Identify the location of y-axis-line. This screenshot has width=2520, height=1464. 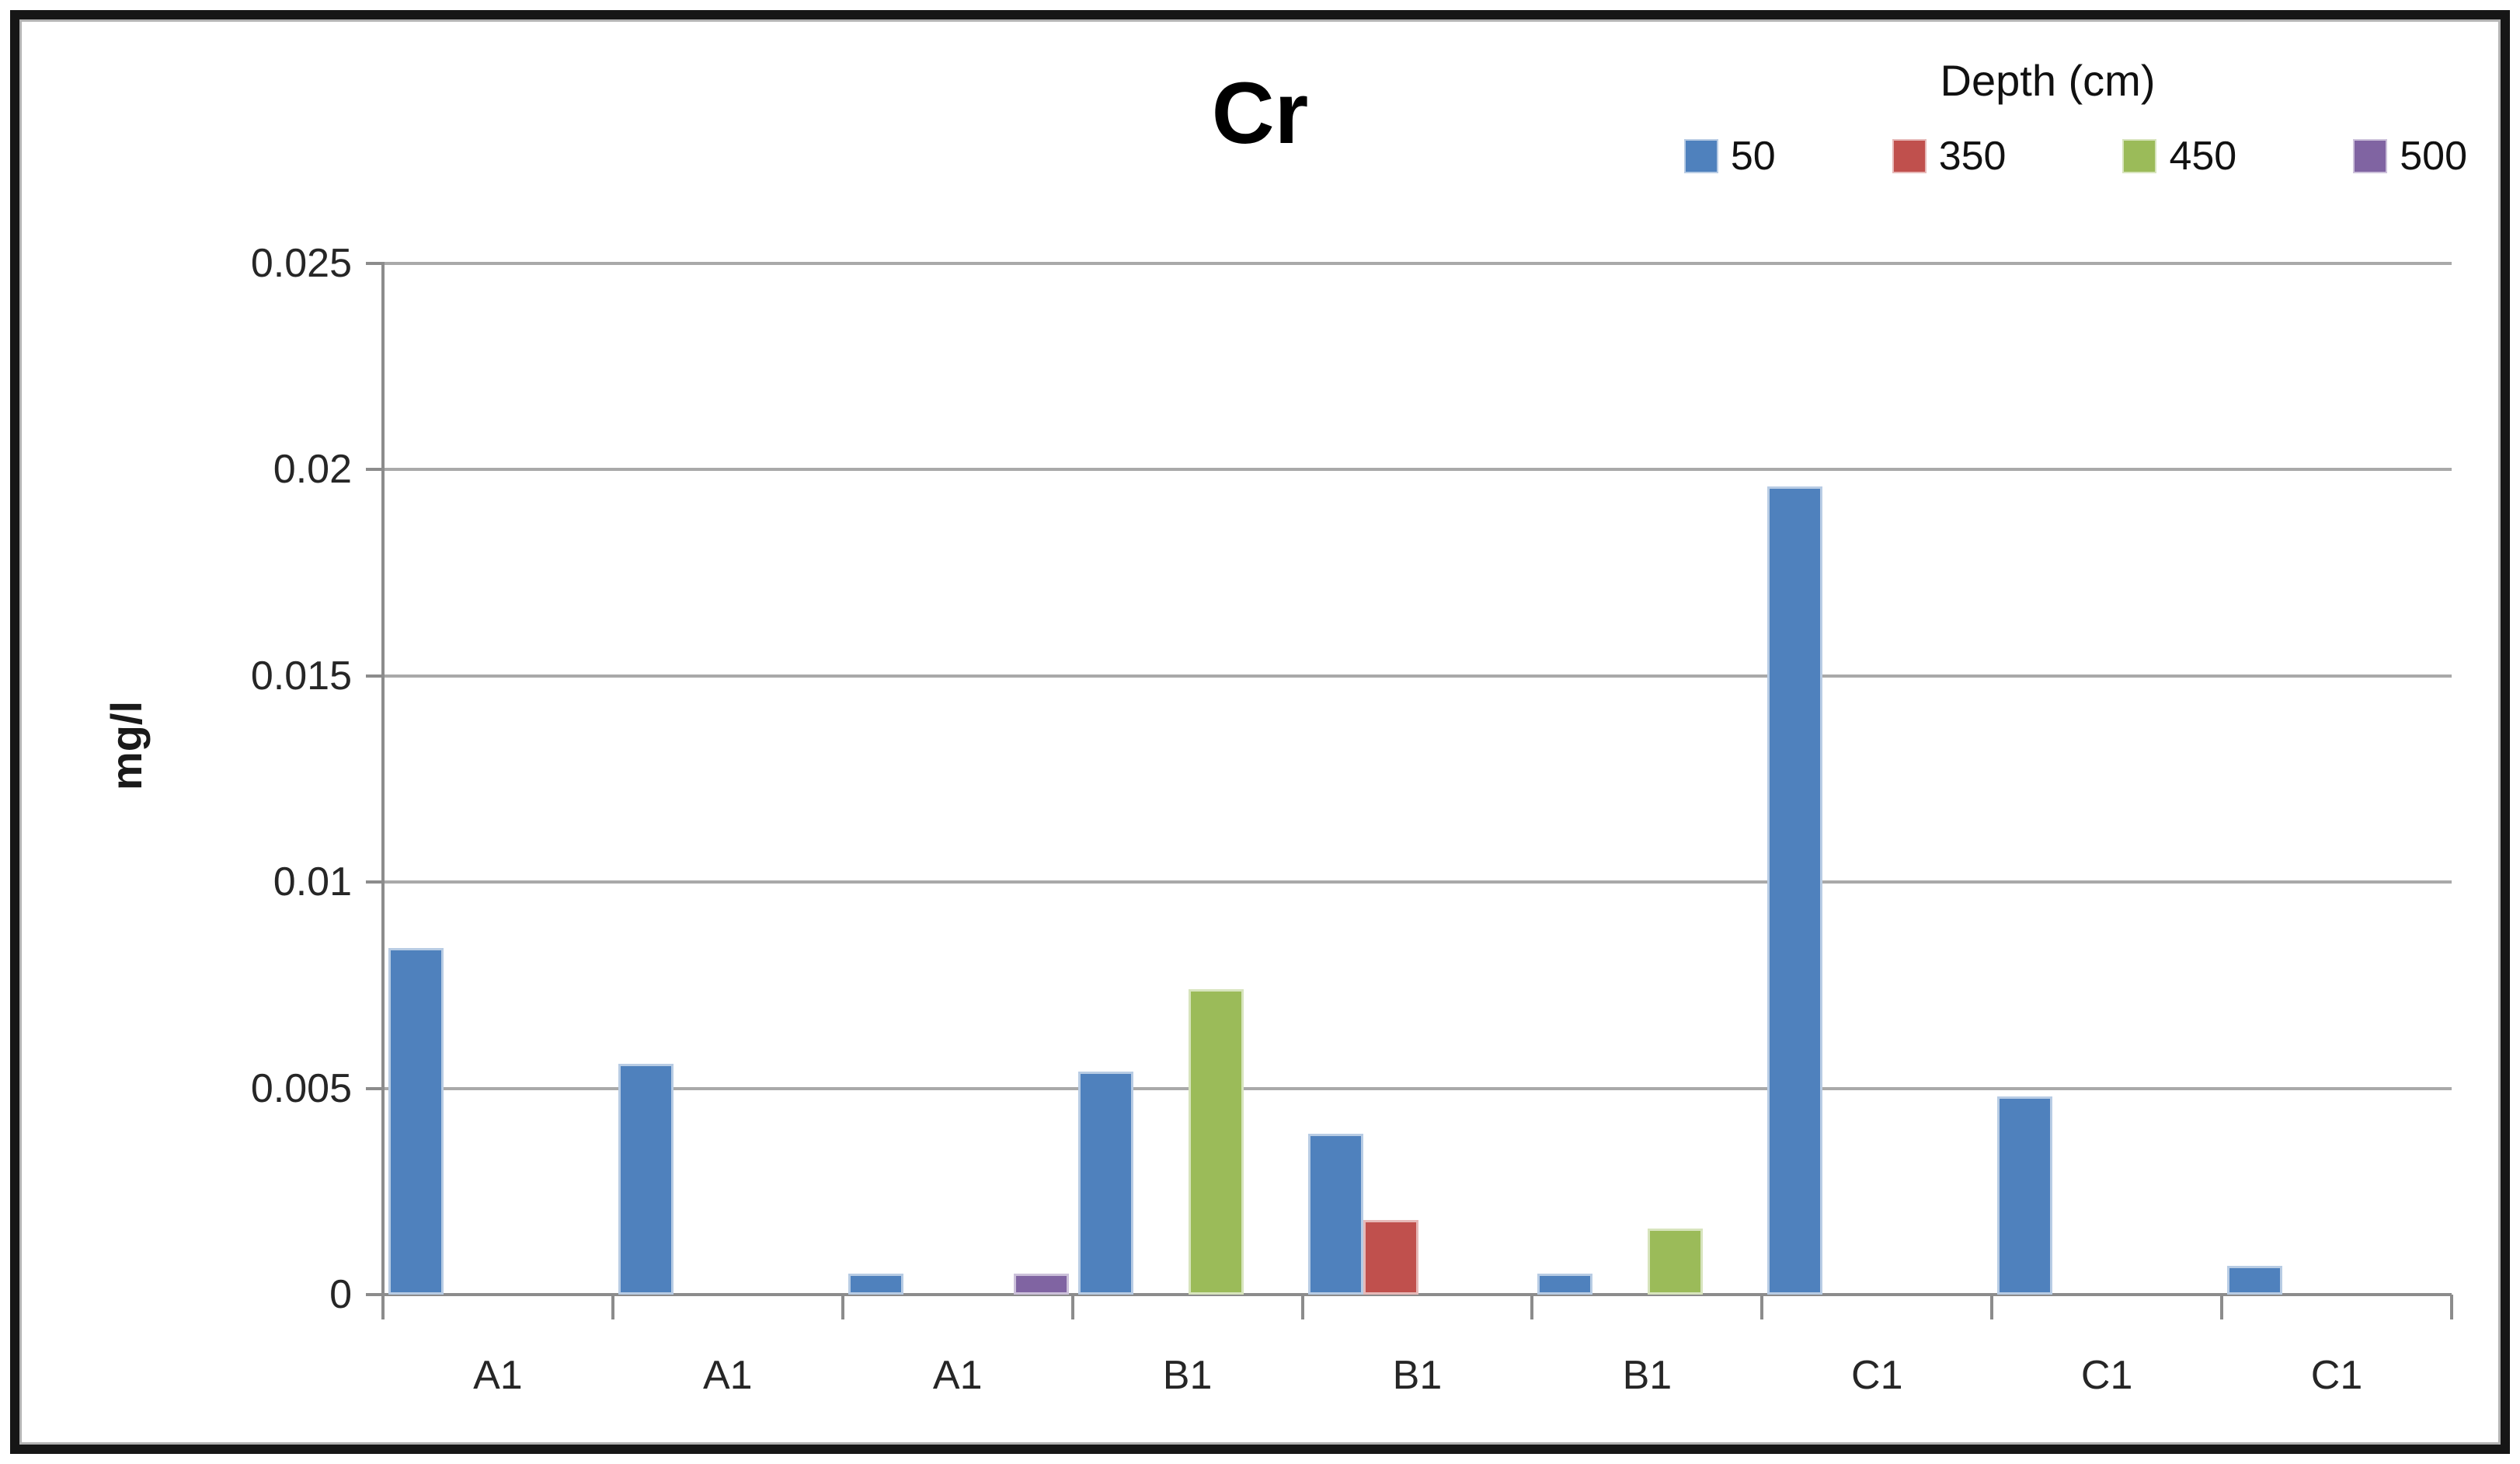
(383, 791).